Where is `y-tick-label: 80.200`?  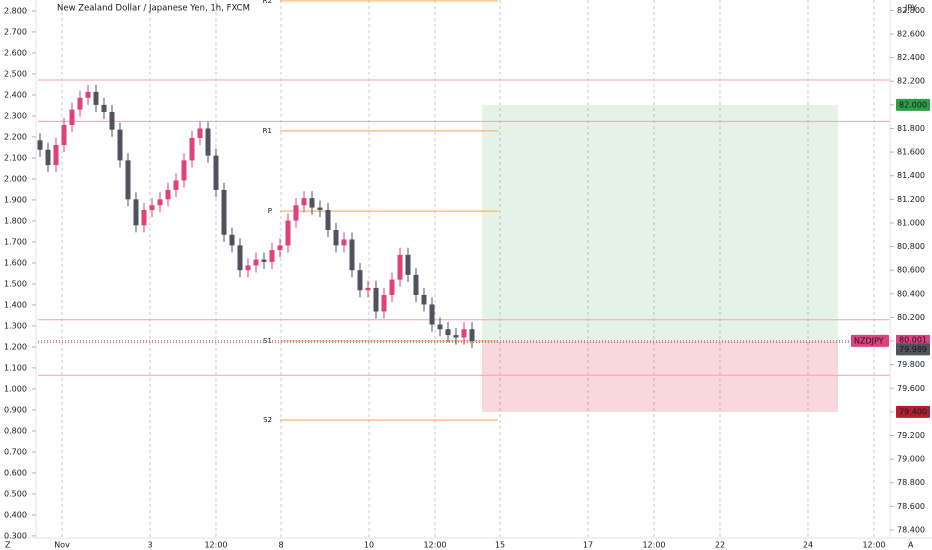 y-tick-label: 80.200 is located at coordinates (911, 317).